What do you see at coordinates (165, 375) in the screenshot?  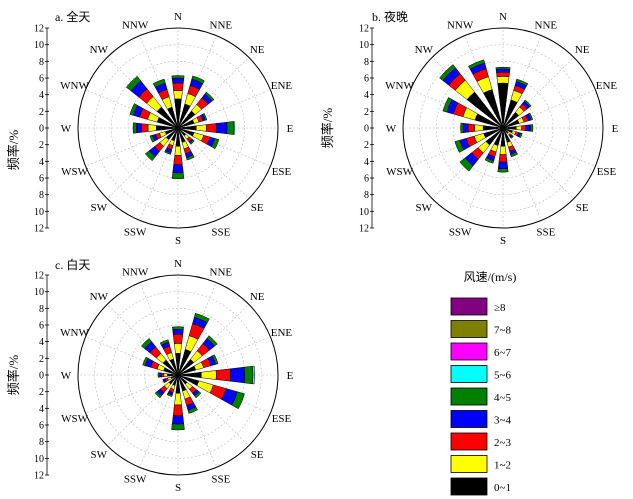 I see `bar-segment-W-1~2` at bounding box center [165, 375].